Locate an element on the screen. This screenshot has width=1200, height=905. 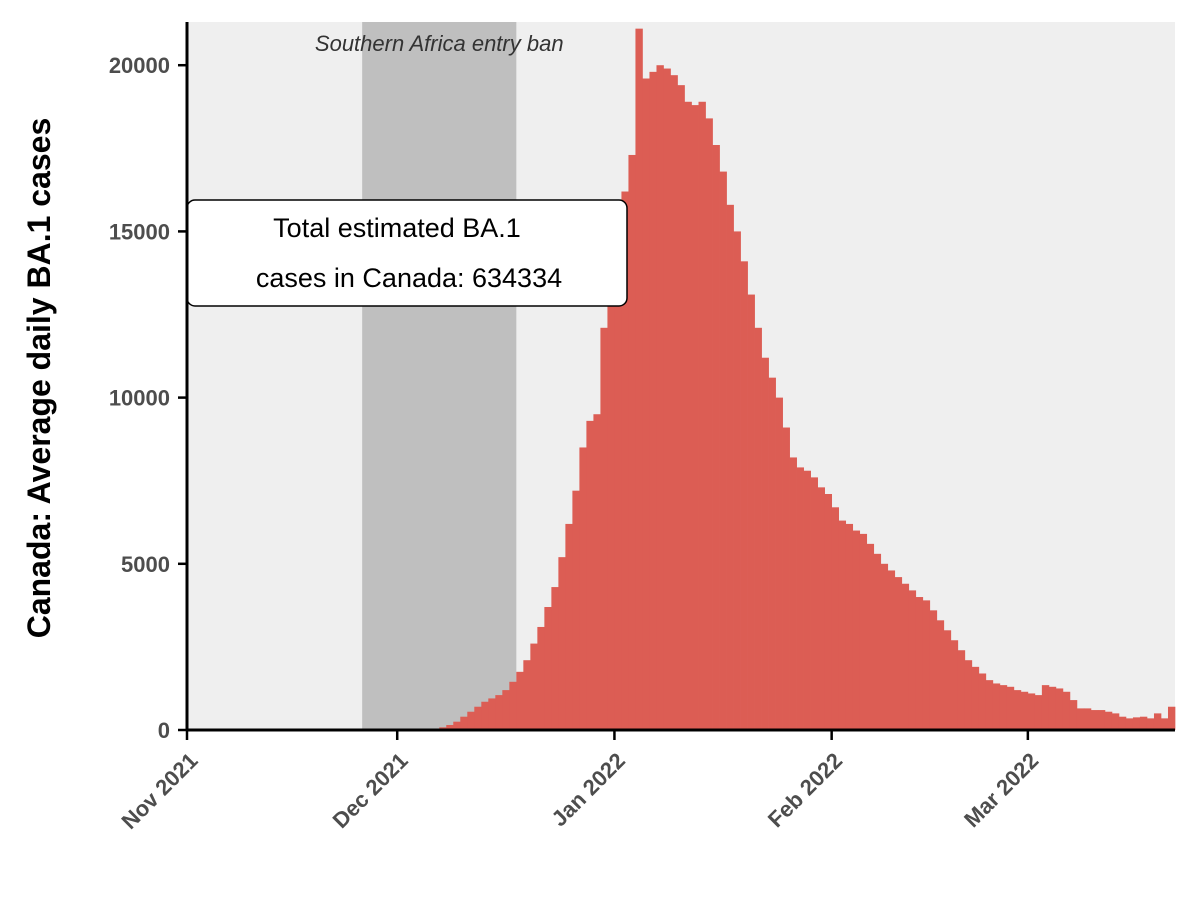
y-tick-label-0: 0 is located at coordinates (164, 730).